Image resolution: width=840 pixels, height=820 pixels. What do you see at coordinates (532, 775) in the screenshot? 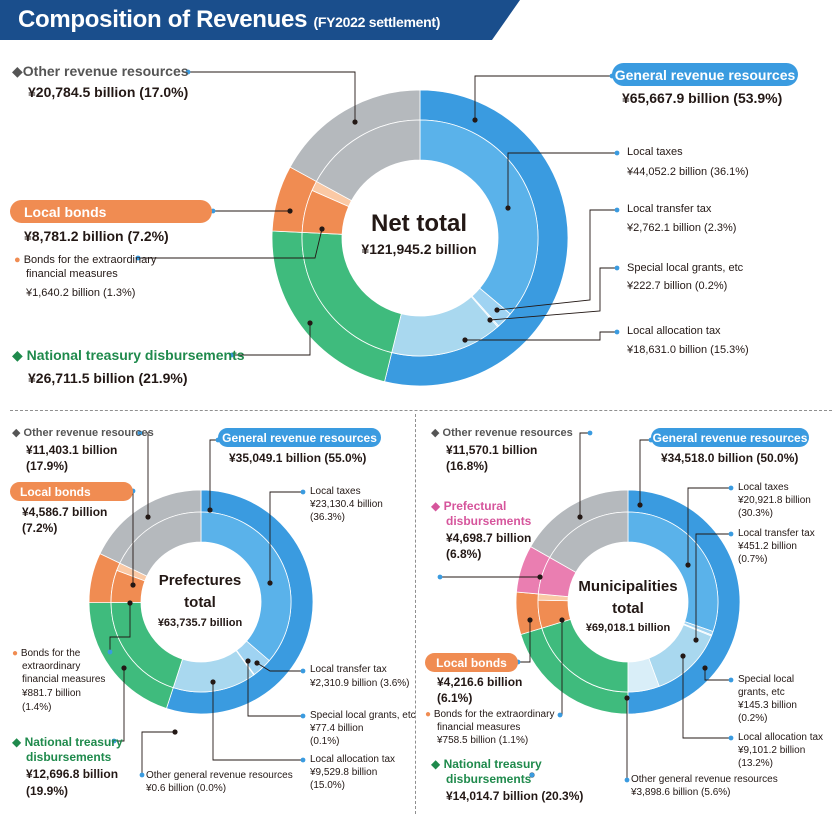
I see `muni-national-label-dot` at bounding box center [532, 775].